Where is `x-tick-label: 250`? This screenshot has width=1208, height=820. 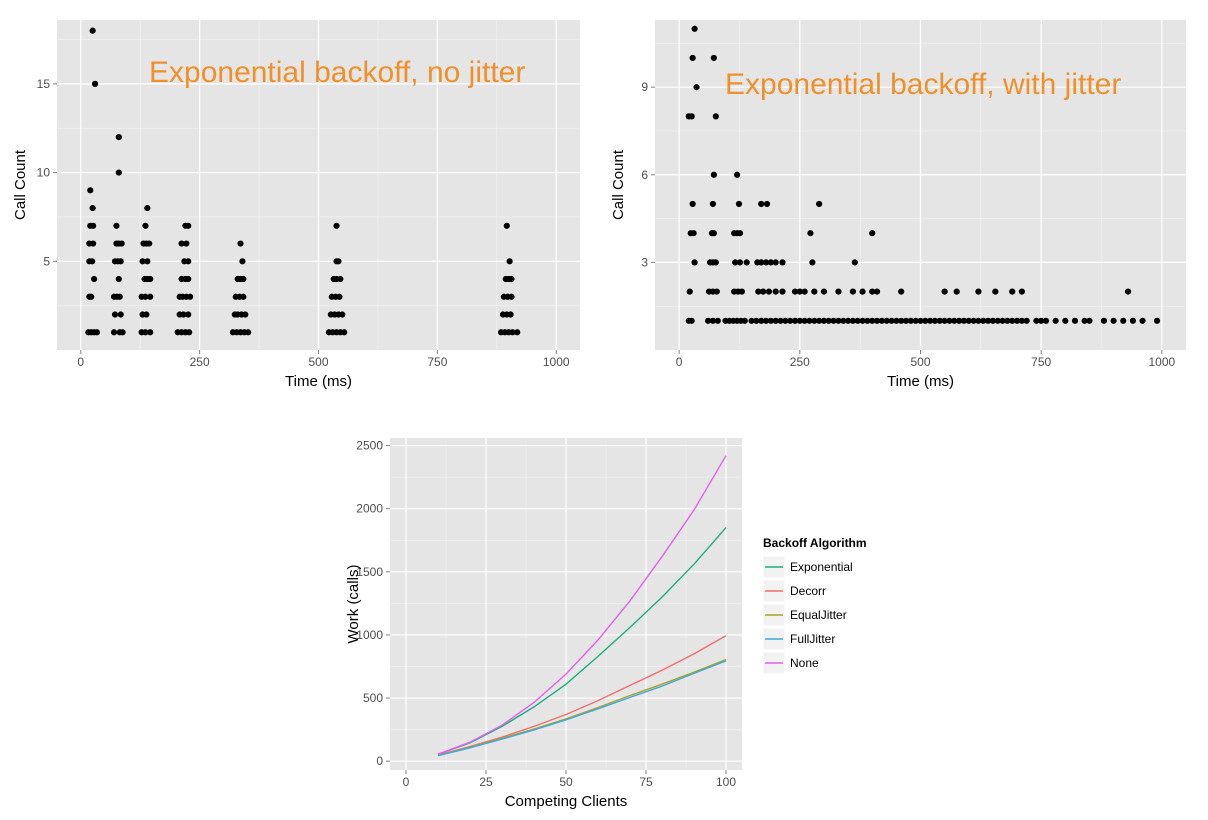
x-tick-label: 250 is located at coordinates (800, 362).